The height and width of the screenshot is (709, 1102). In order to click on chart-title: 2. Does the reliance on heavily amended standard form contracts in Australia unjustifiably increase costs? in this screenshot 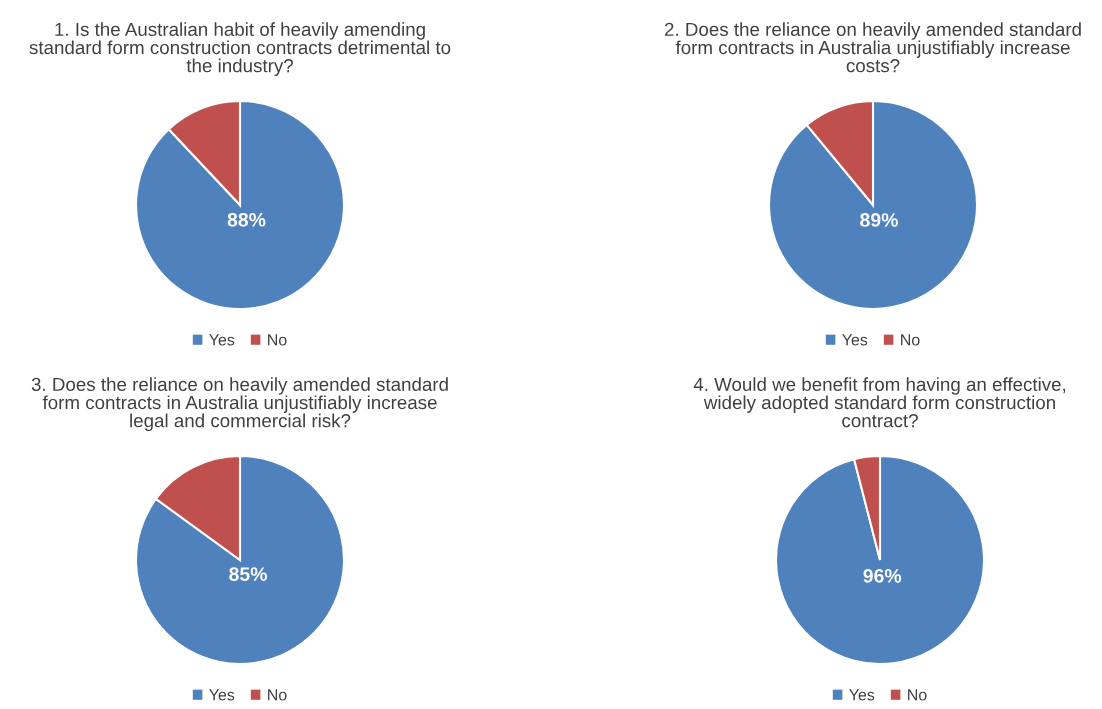, I will do `click(872, 47)`.